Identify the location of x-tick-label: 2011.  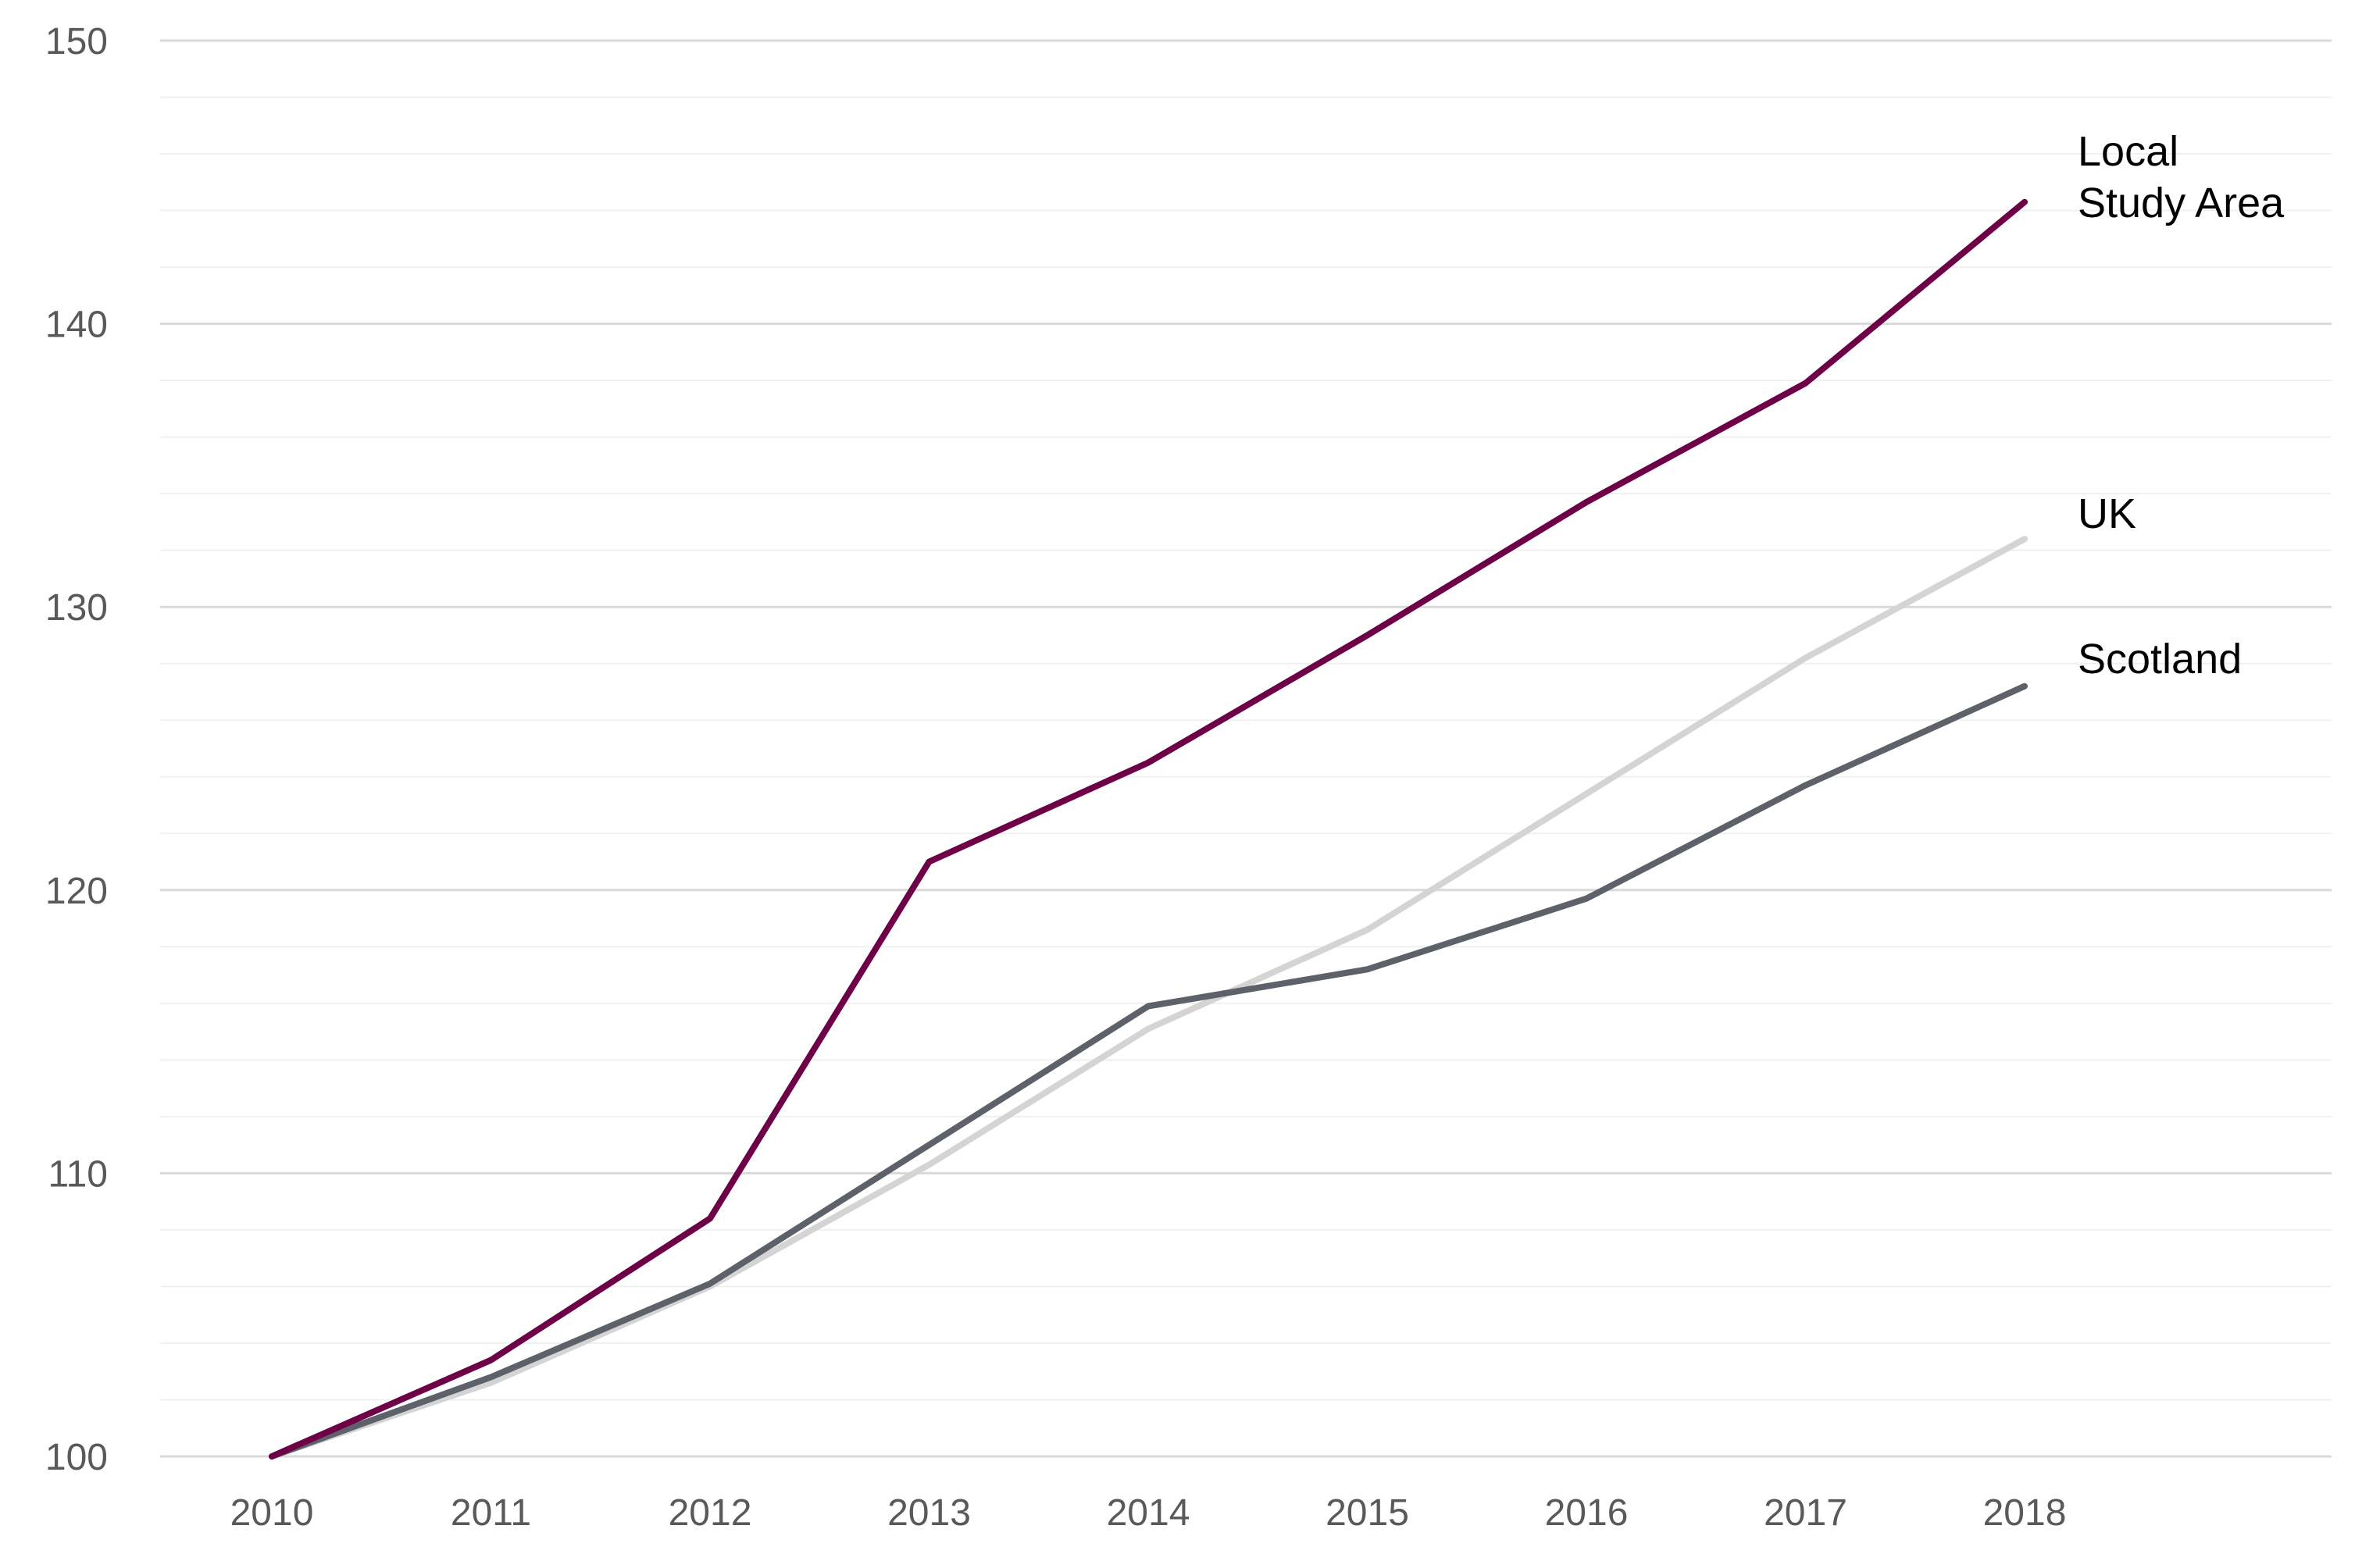
(491, 1513).